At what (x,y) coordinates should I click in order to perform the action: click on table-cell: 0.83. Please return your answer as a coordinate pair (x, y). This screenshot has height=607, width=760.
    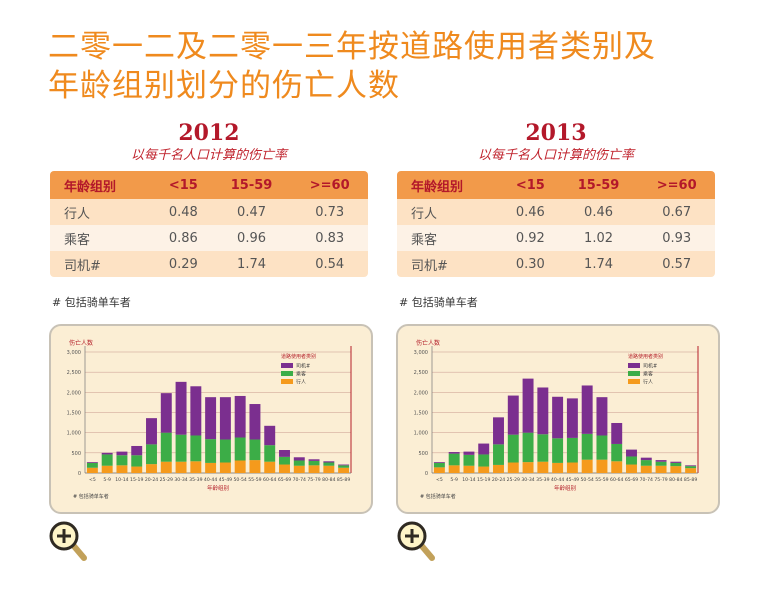
    Looking at the image, I should click on (329, 238).